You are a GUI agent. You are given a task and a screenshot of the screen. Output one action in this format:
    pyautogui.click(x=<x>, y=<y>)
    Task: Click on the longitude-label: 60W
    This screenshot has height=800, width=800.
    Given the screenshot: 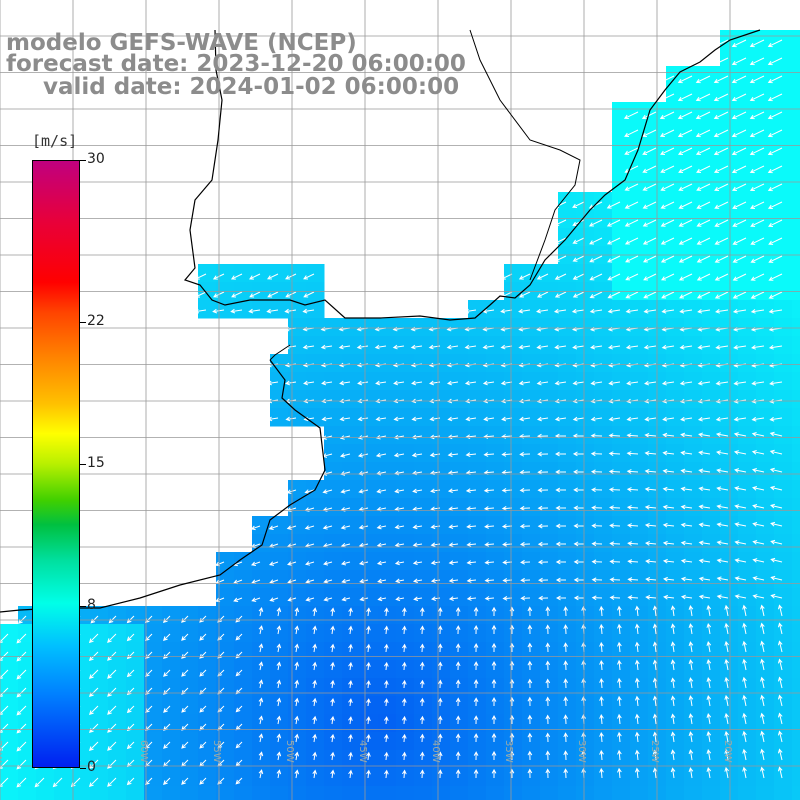 What is the action you would take?
    pyautogui.click(x=143, y=751)
    